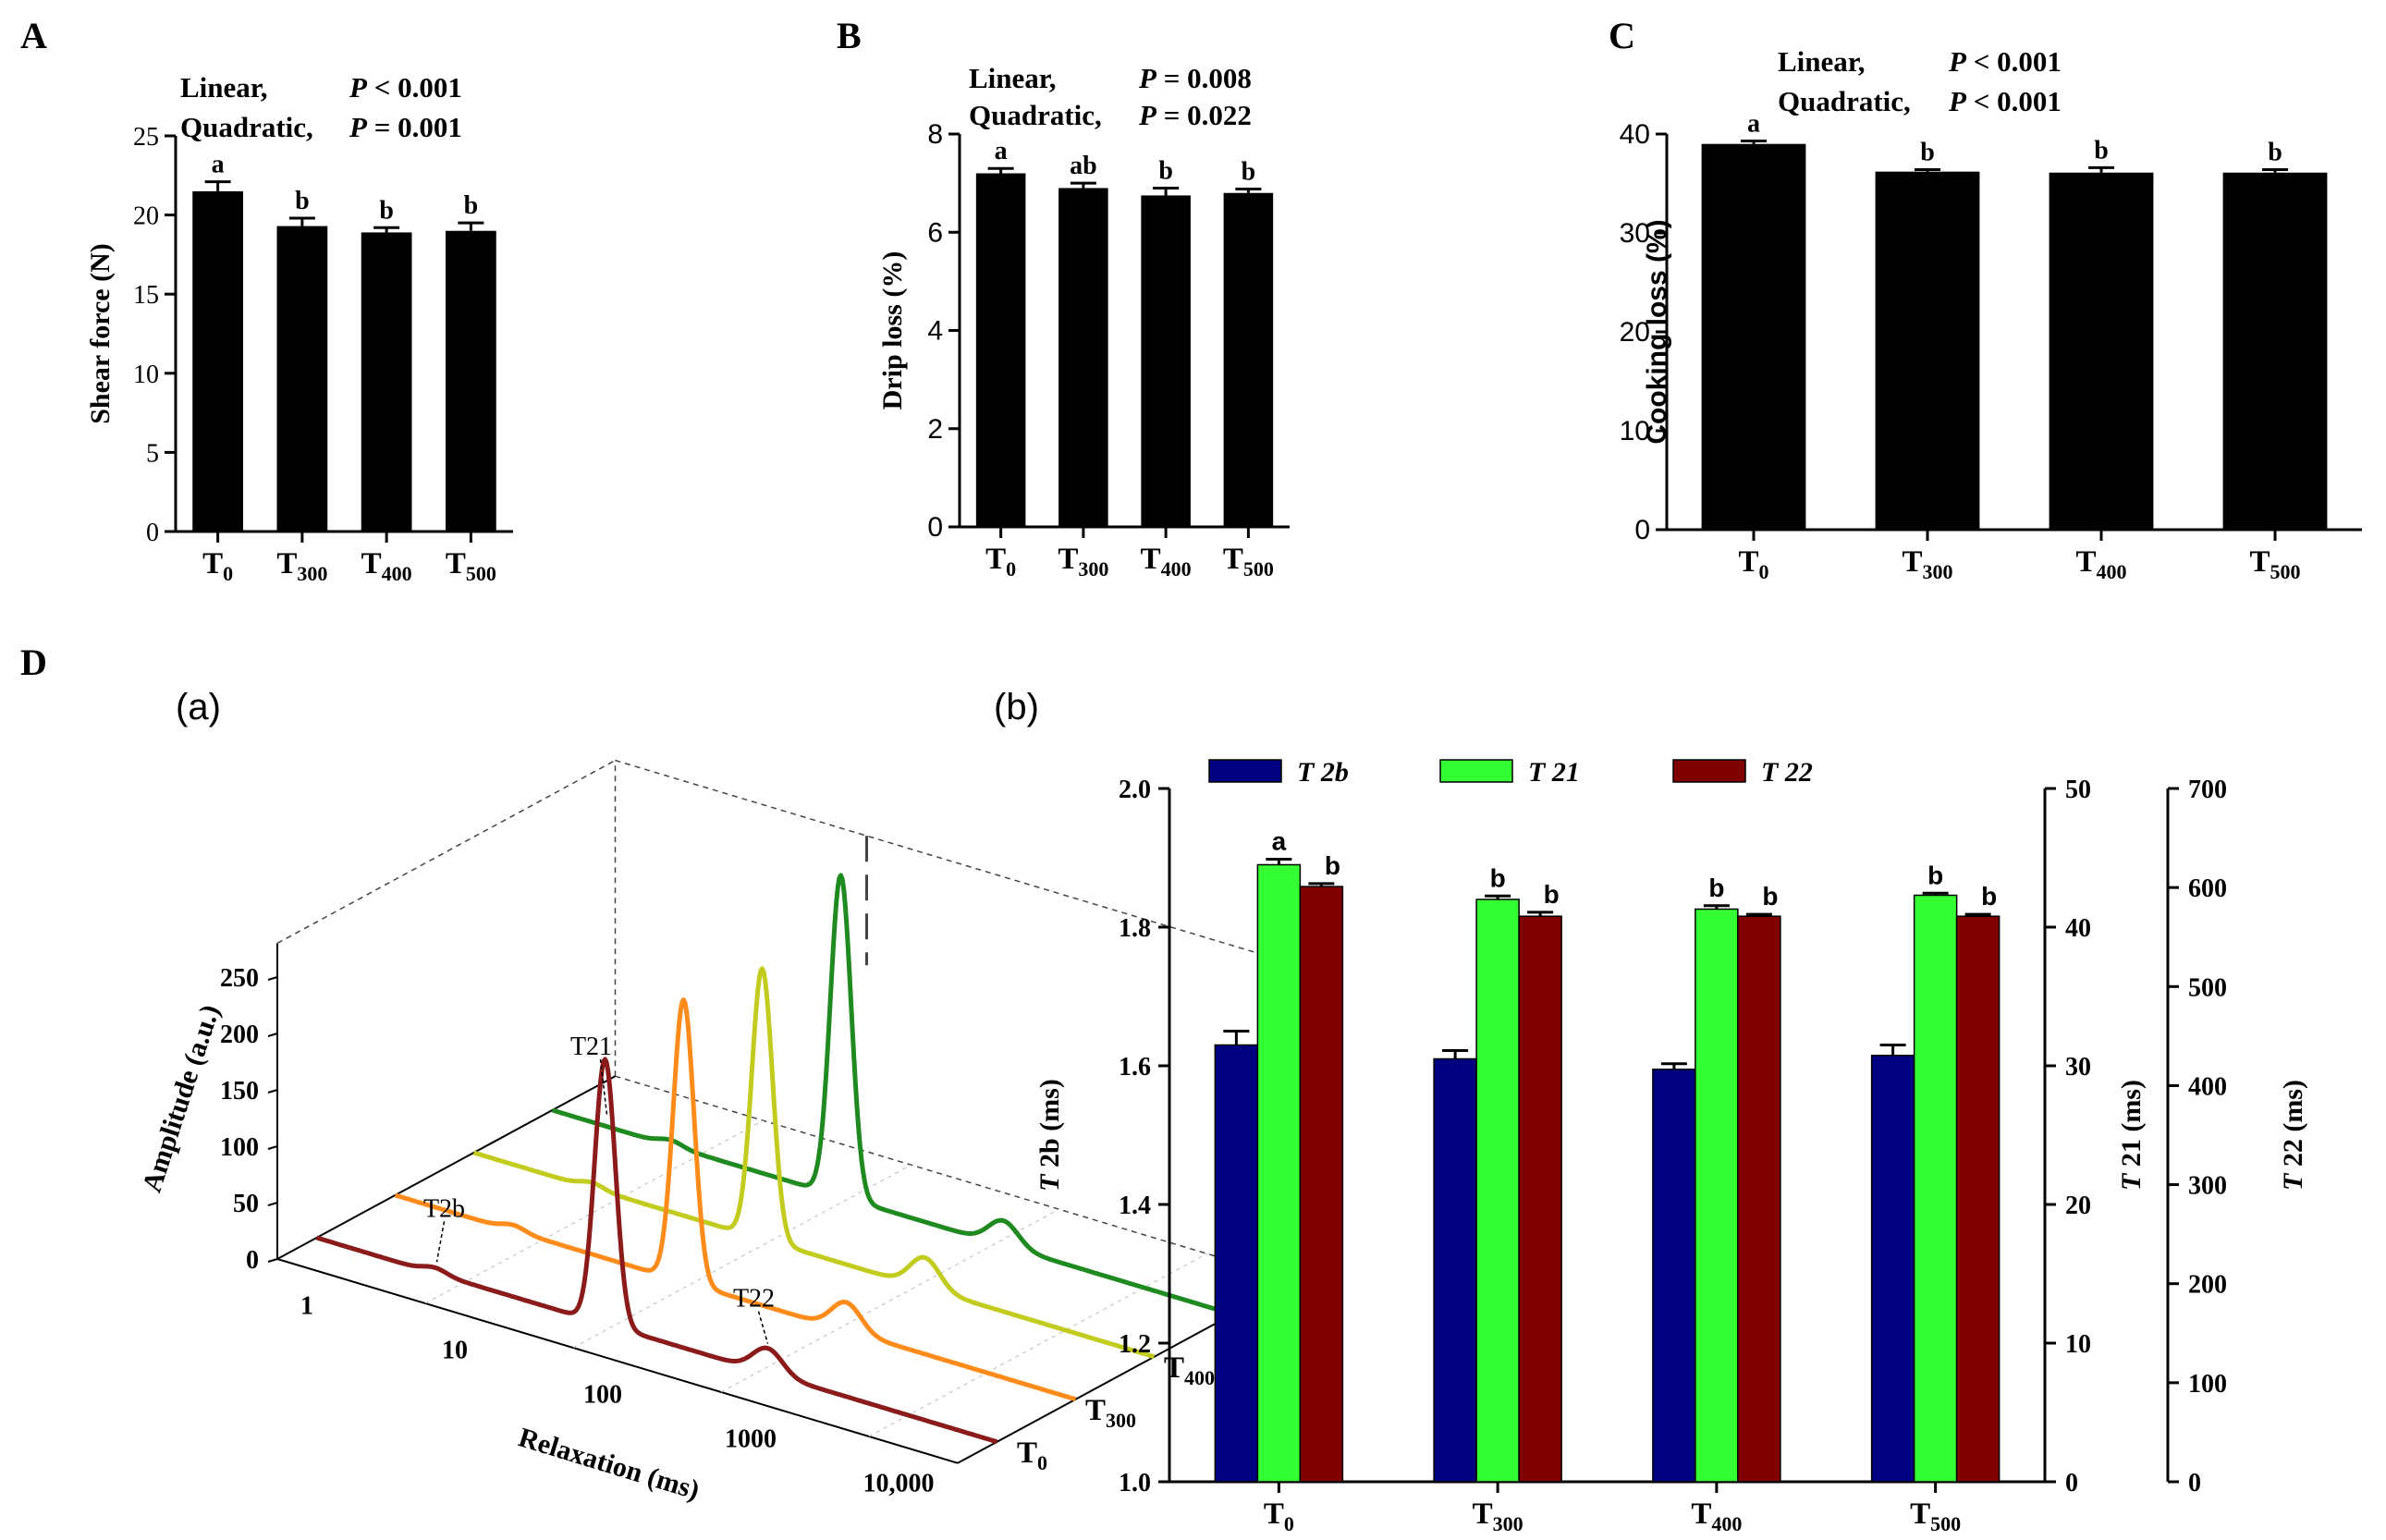 This screenshot has height=1540, width=2386. What do you see at coordinates (405, 87) in the screenshot?
I see `stat-p-value: P < 0.001` at bounding box center [405, 87].